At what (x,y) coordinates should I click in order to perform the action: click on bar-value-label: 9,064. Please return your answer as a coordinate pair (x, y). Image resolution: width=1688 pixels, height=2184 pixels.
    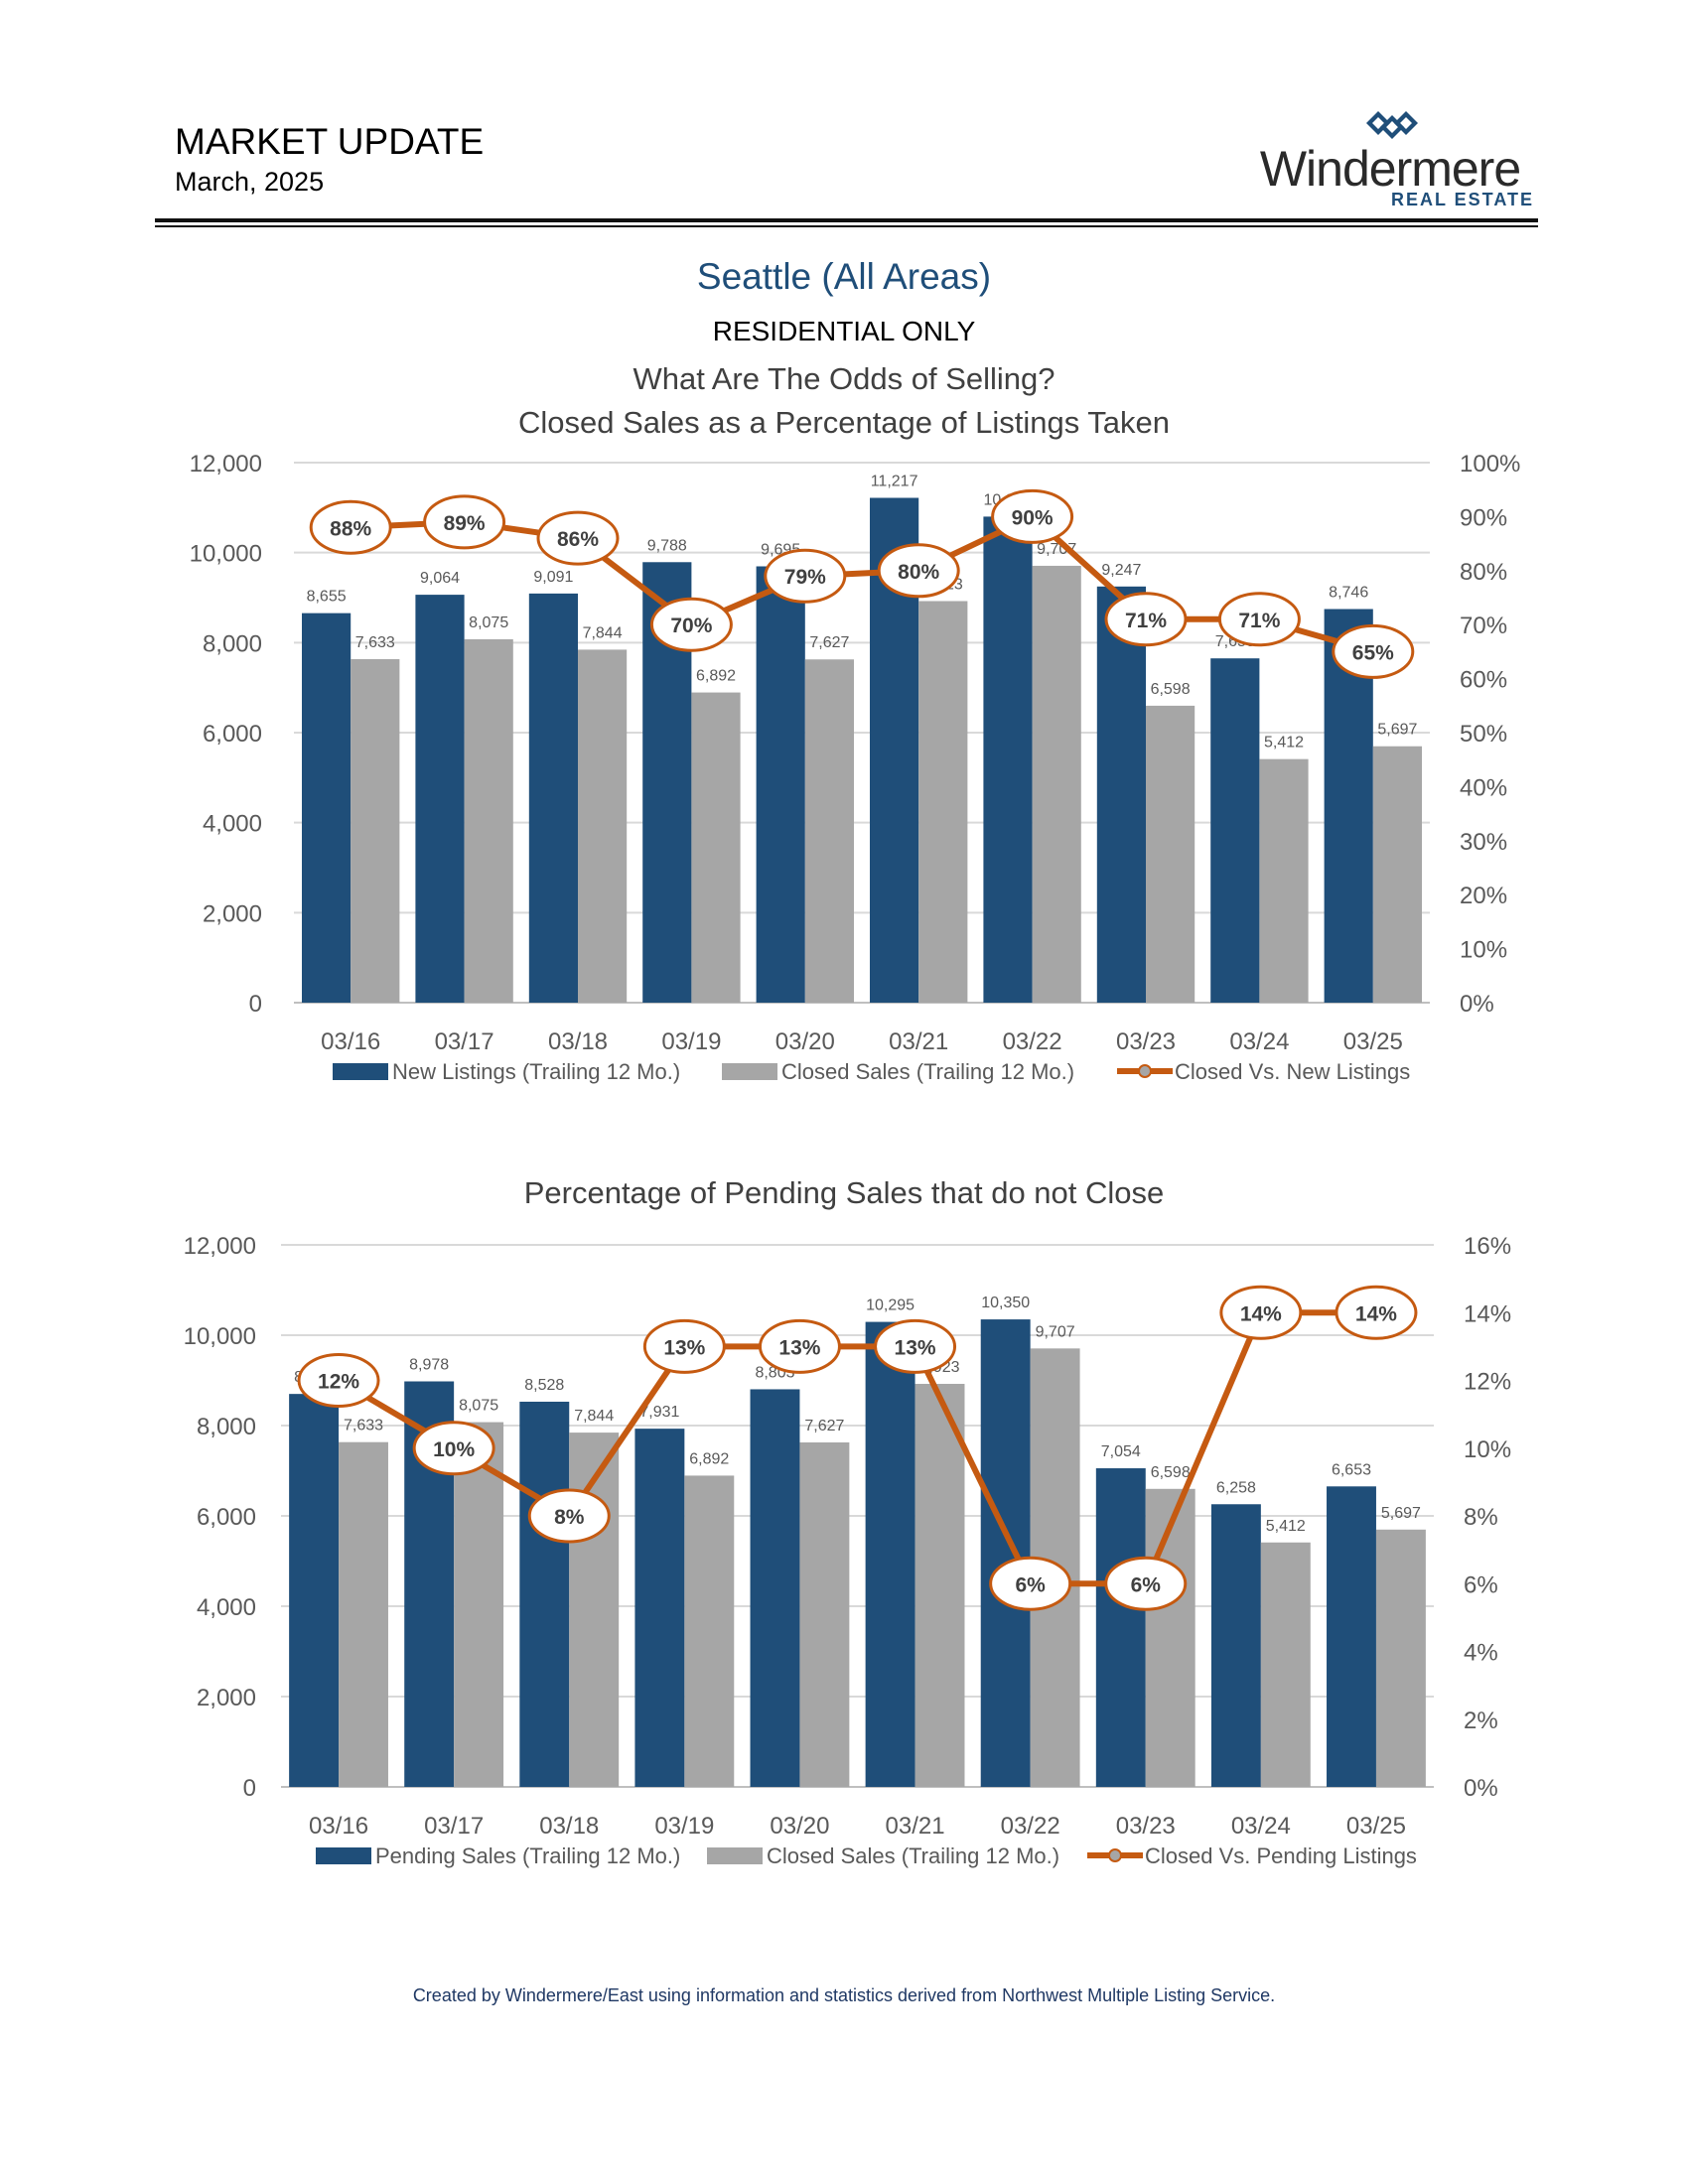
    Looking at the image, I should click on (440, 578).